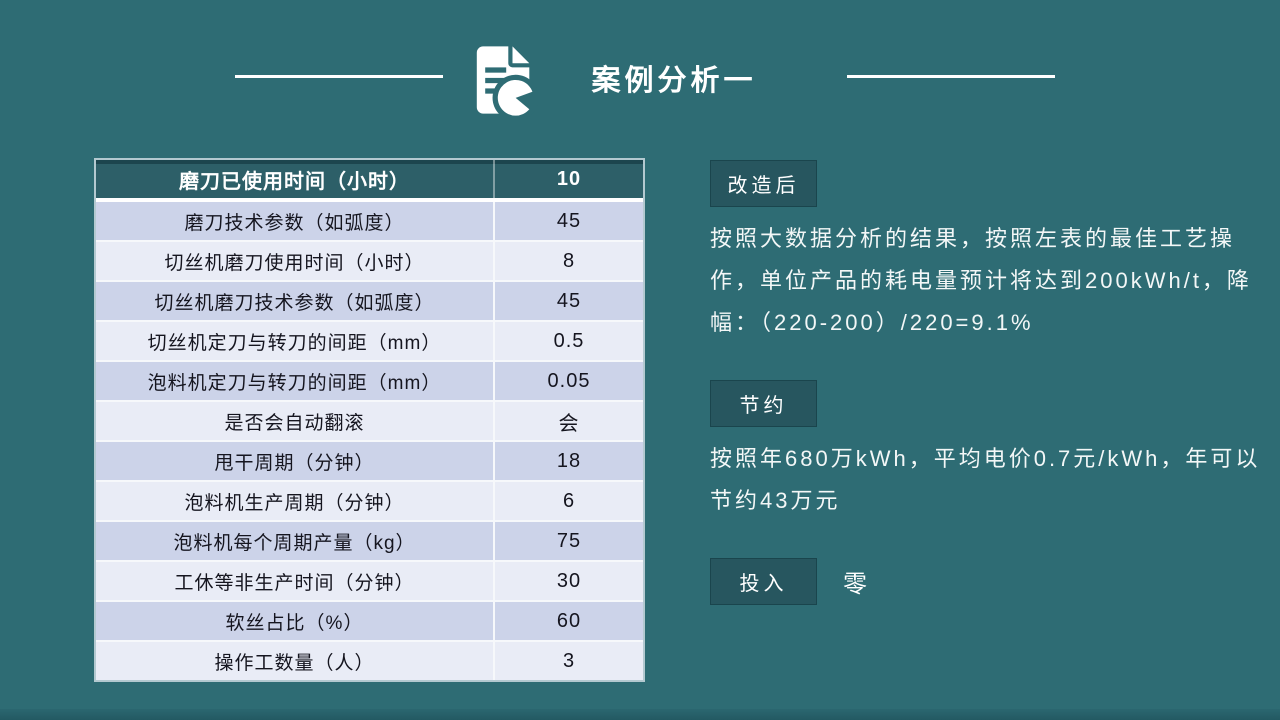 The width and height of the screenshot is (1280, 720). Describe the element at coordinates (569, 178) in the screenshot. I see `table-header-value: 10` at that location.